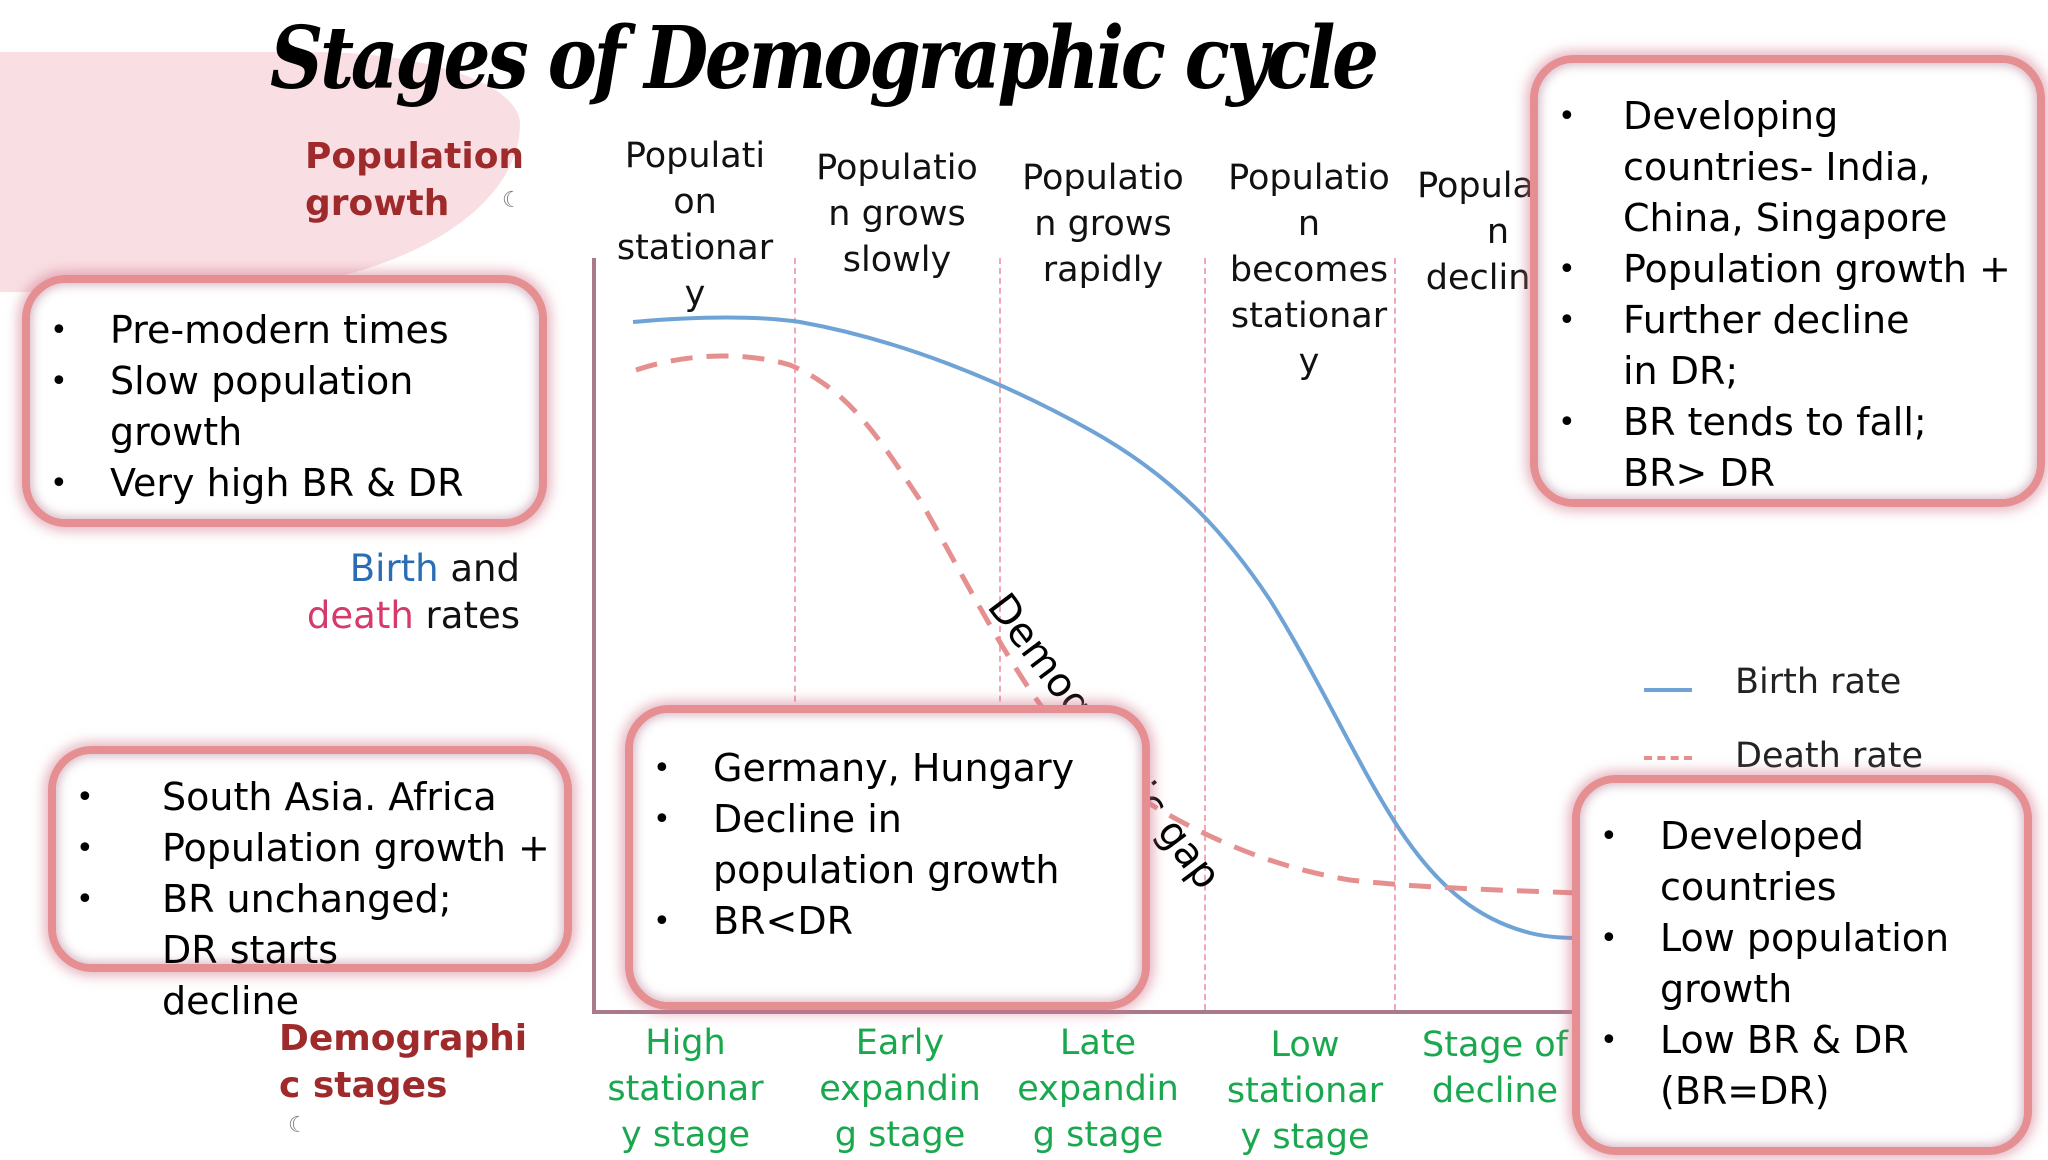 The width and height of the screenshot is (2048, 1160). What do you see at coordinates (360, 615) in the screenshot?
I see `death-word: death` at bounding box center [360, 615].